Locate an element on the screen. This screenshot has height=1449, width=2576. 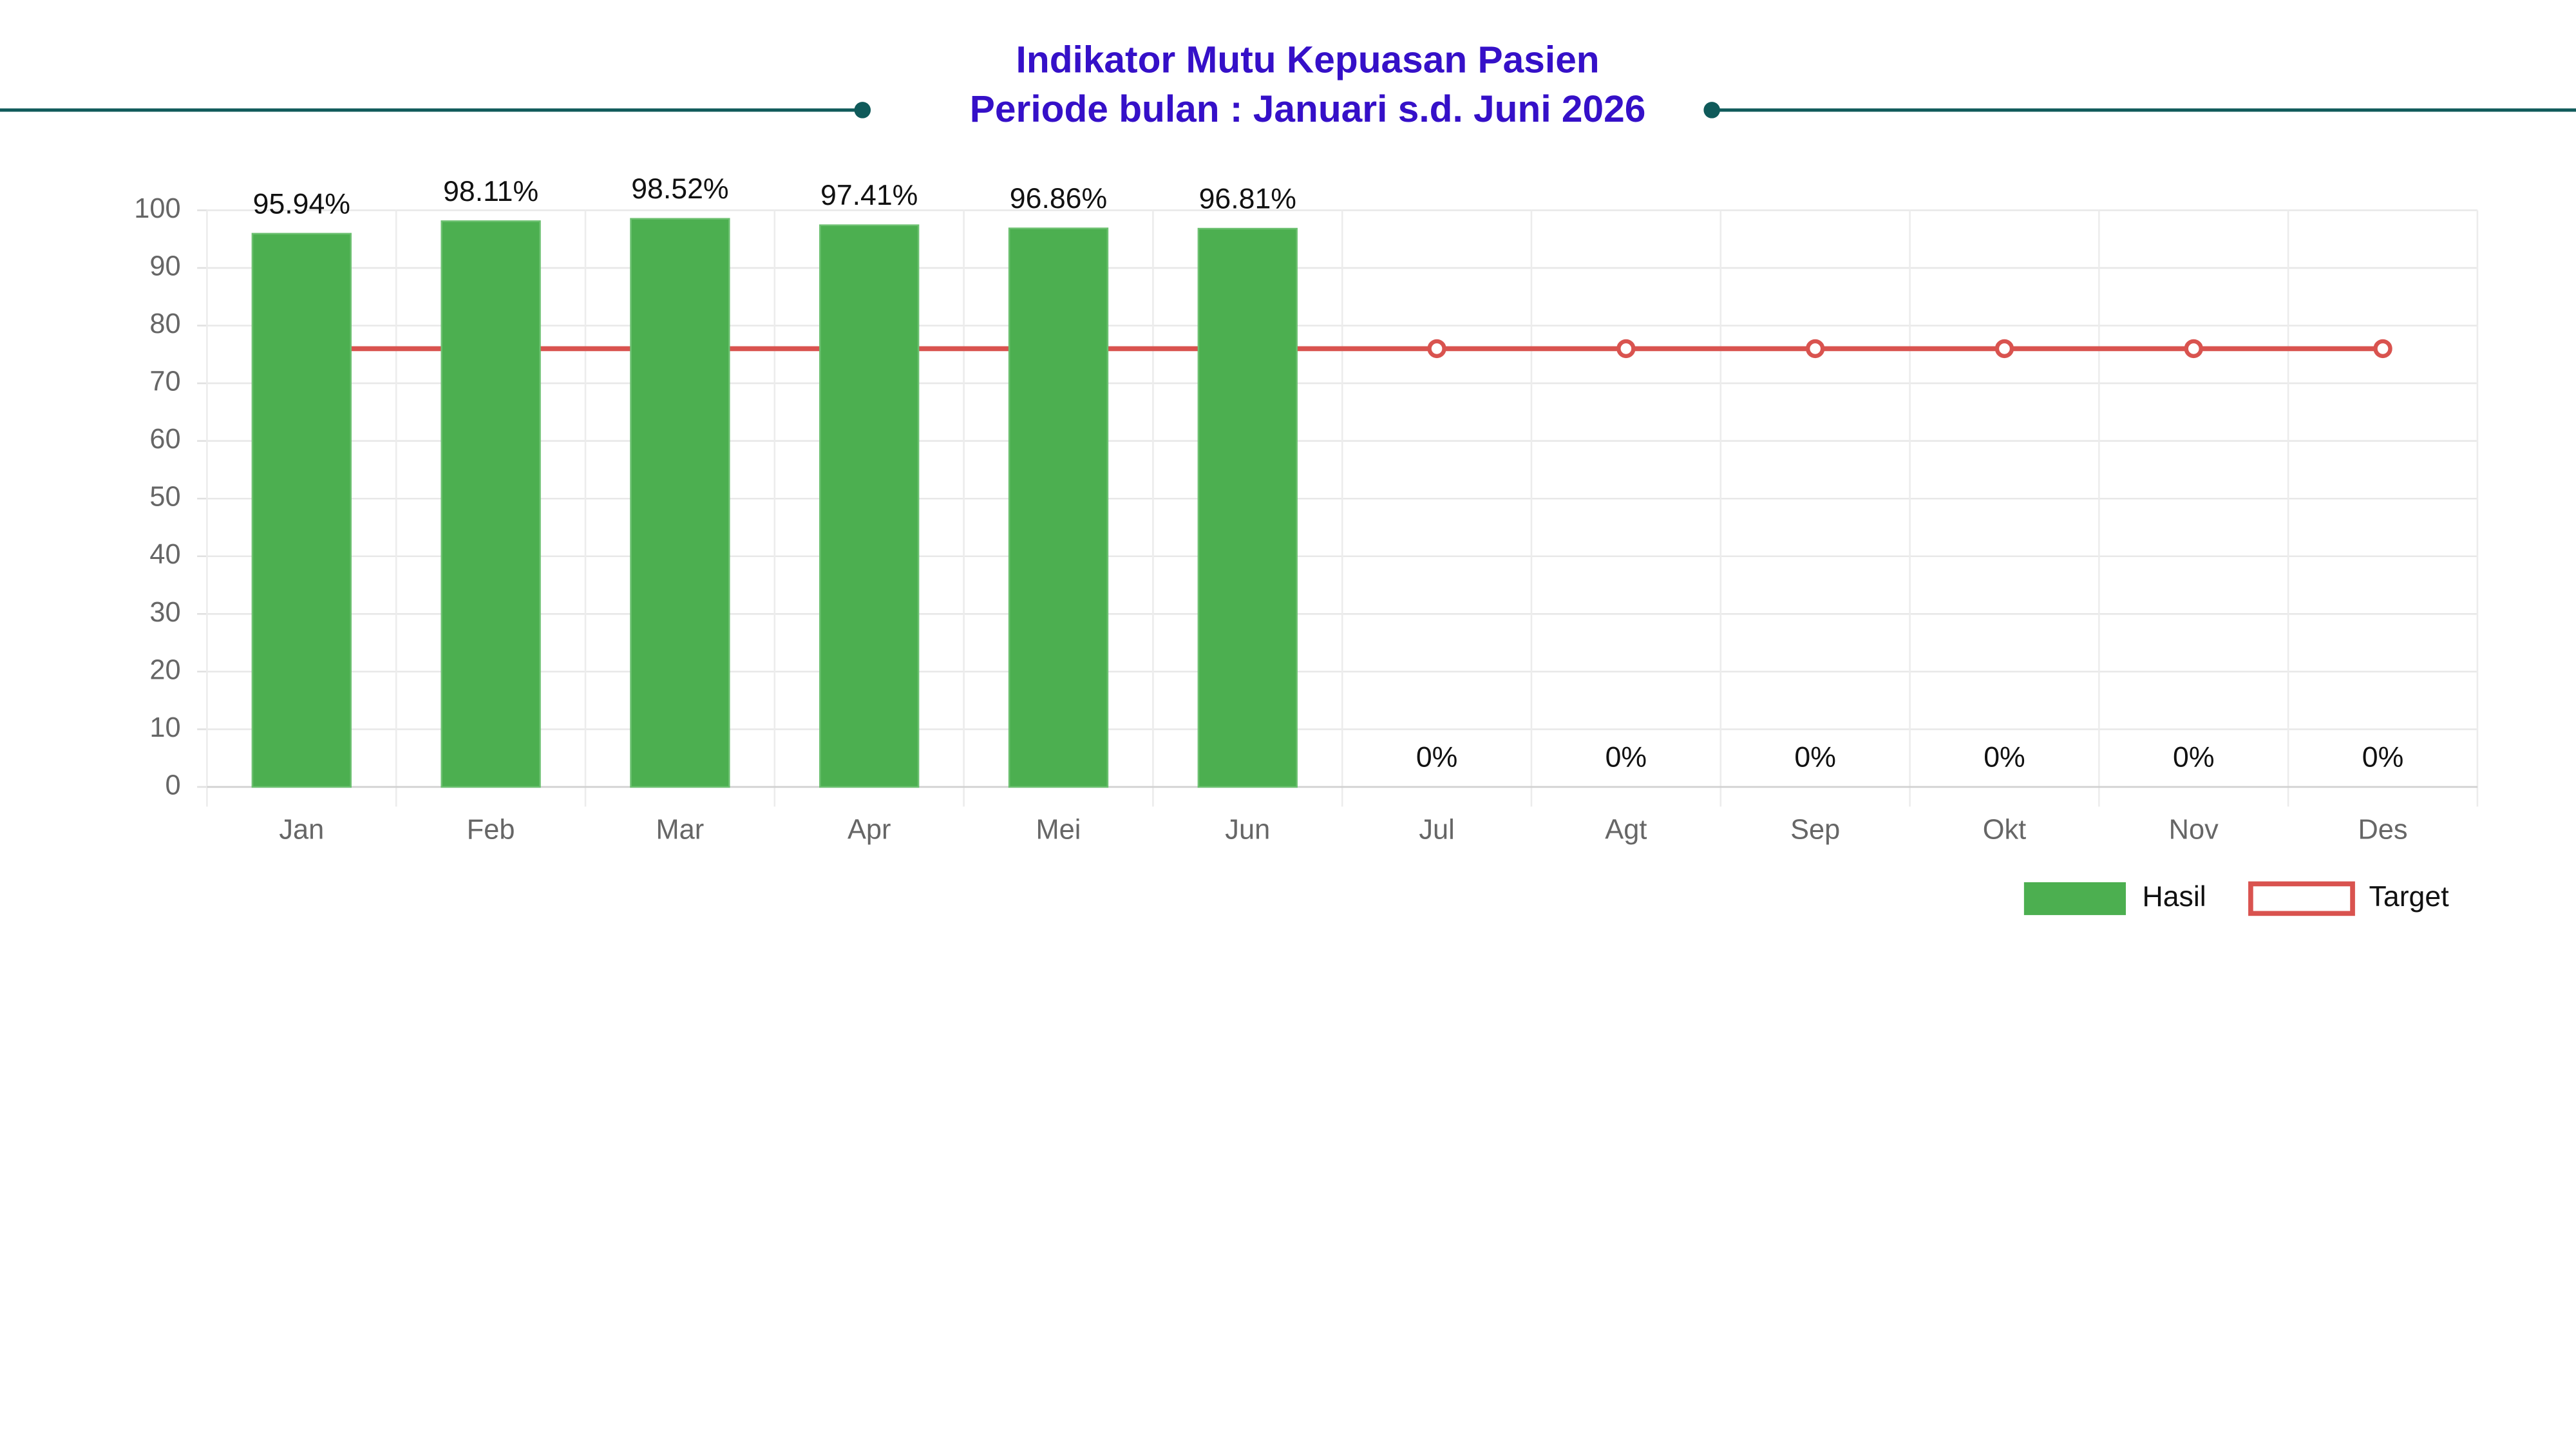
y-tick-label: 100 is located at coordinates (157, 208).